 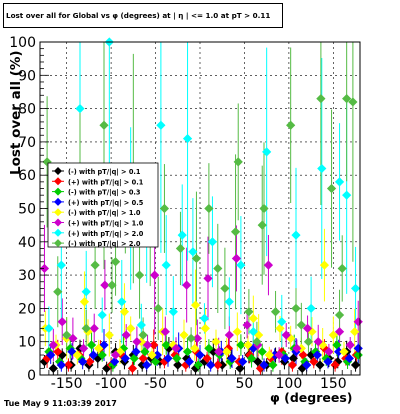 What do you see at coordinates (104, 213) in the screenshot?
I see `legend-label: (-) with pT/|q| > 1.0` at bounding box center [104, 213].